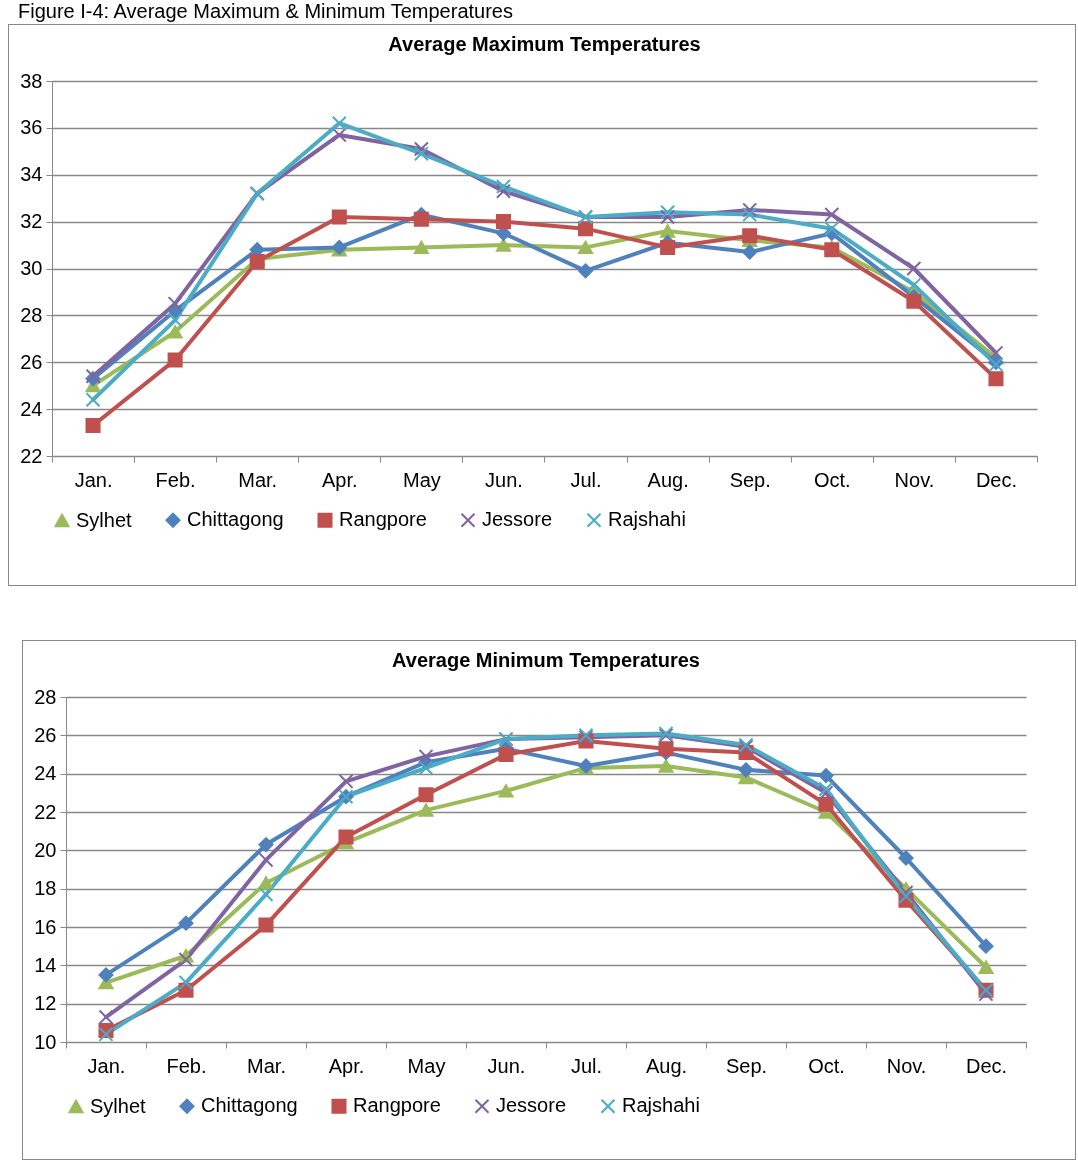 This screenshot has width=1078, height=1164. Describe the element at coordinates (31, 80) in the screenshot. I see `y-tick-label: 38` at that location.